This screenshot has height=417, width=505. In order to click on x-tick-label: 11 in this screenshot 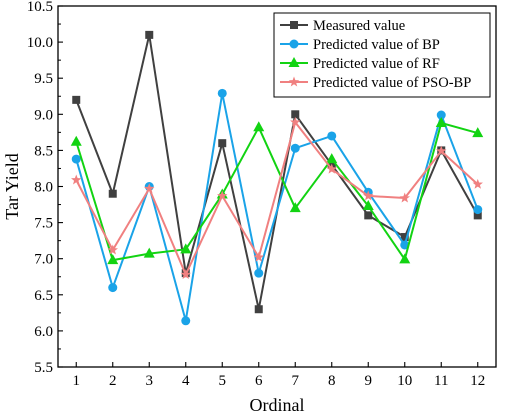, I will do `click(441, 381)`.